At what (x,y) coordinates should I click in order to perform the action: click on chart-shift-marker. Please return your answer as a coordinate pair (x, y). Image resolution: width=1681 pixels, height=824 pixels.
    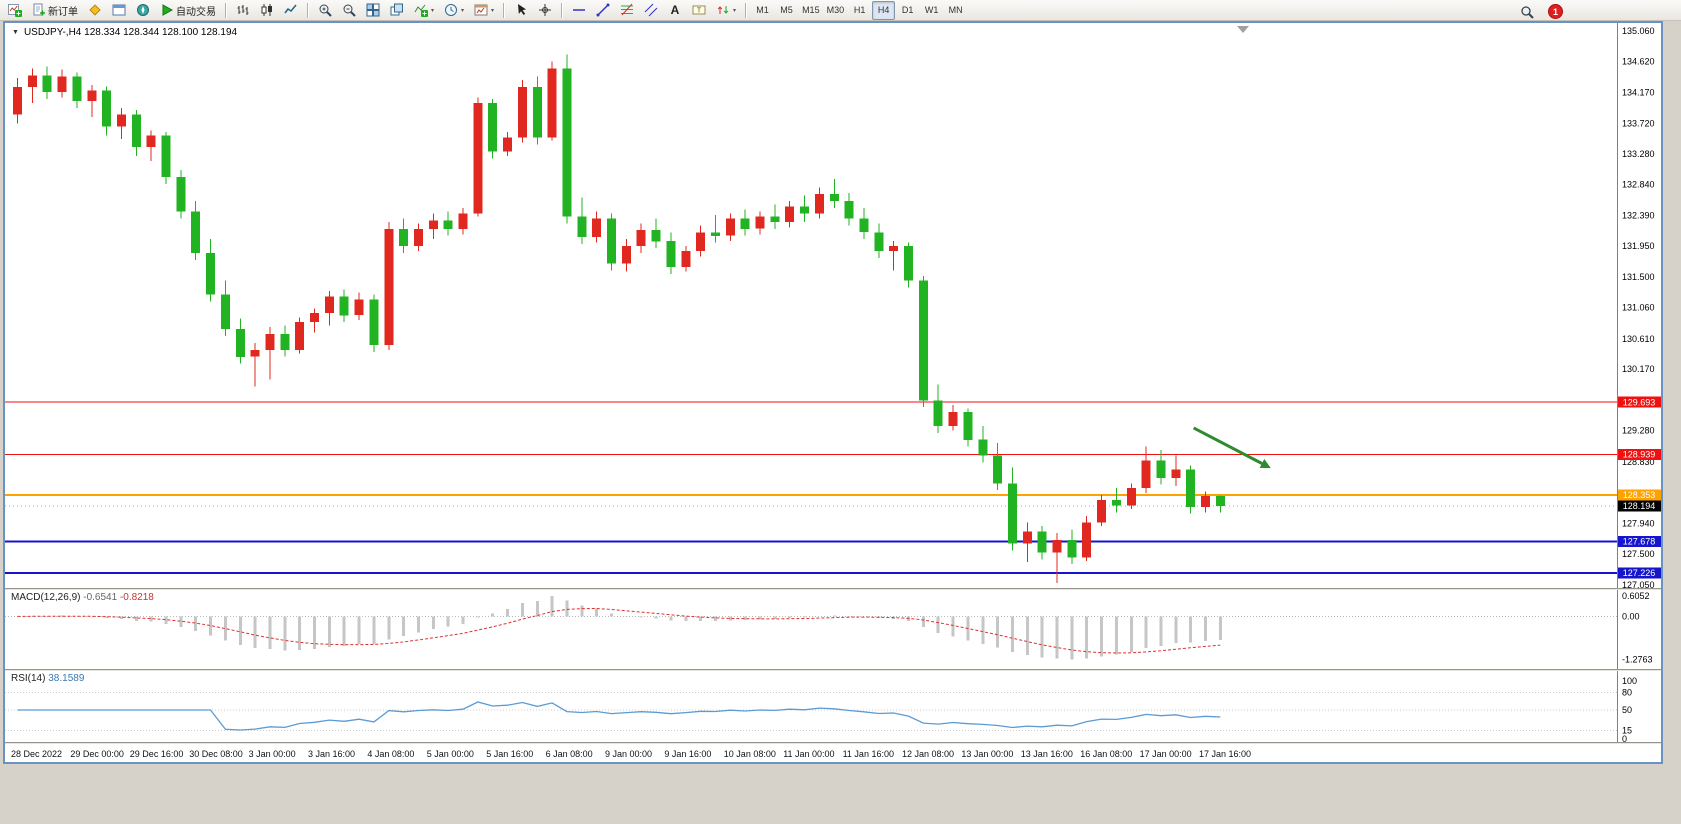
    Looking at the image, I should click on (1243, 29).